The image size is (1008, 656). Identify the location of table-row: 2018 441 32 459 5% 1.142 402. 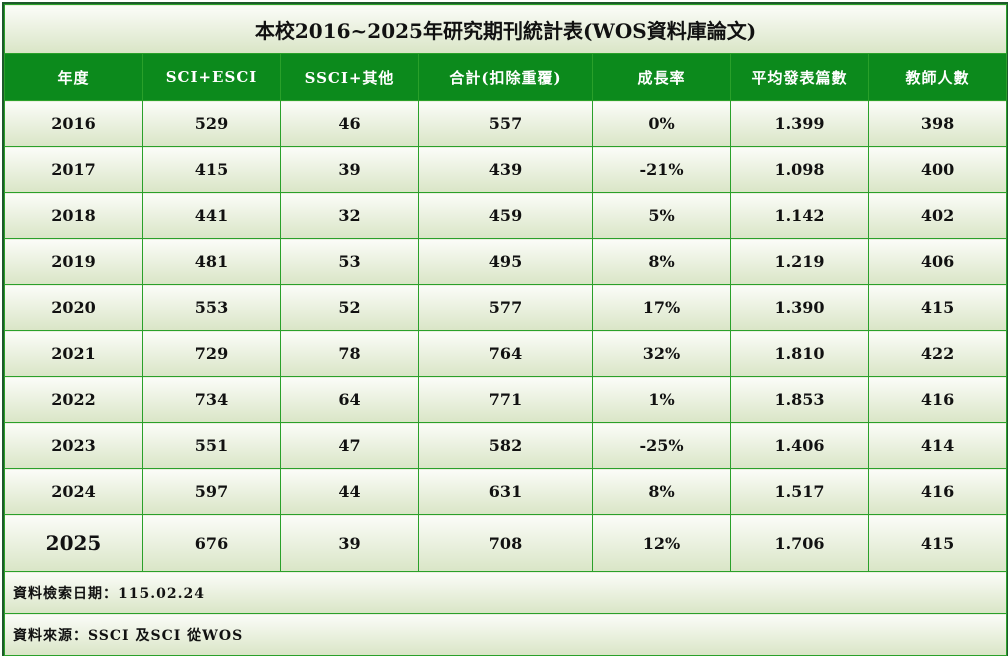
(506, 215).